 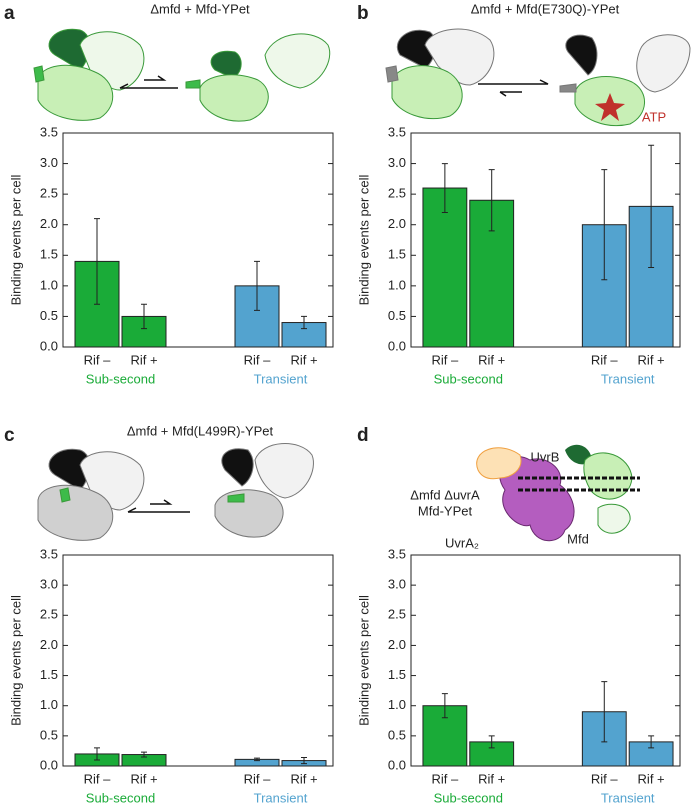 I want to click on annotation: Mfd, so click(x=578, y=538).